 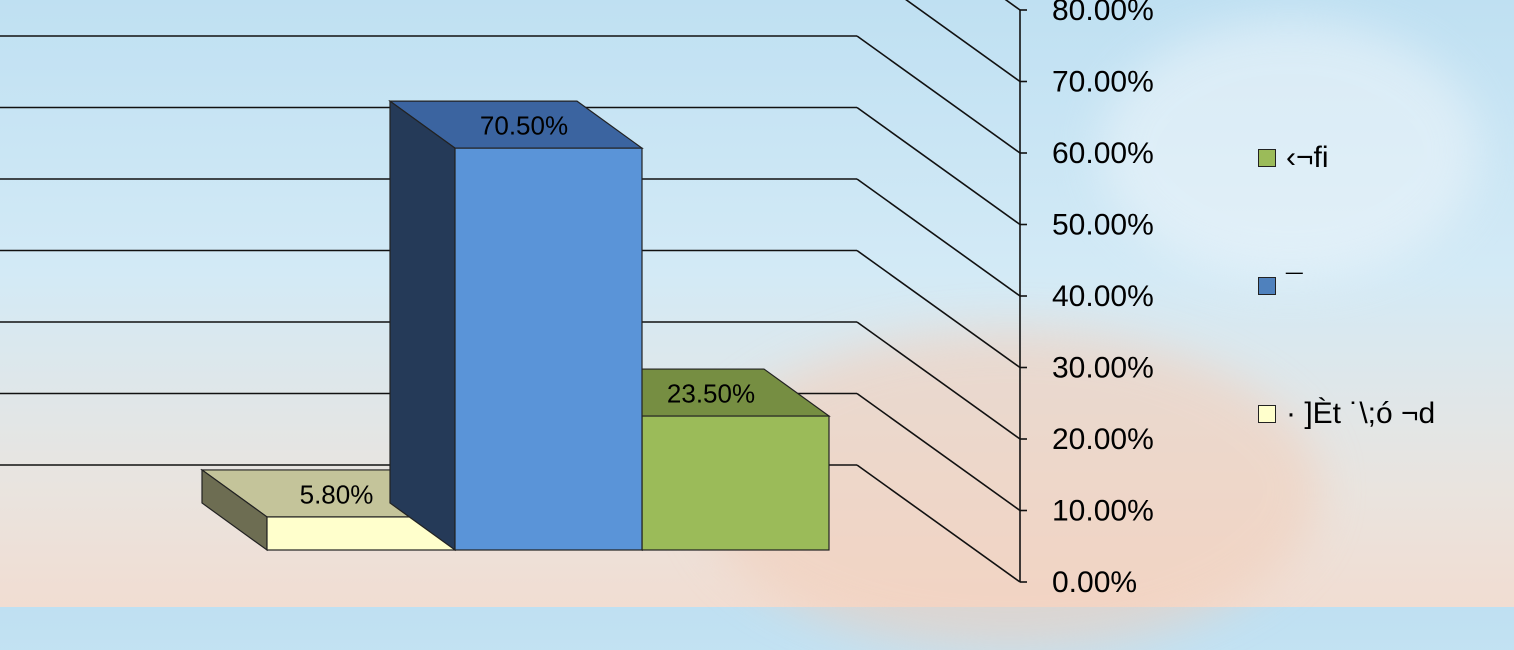 I want to click on y-tick-label: 40.00%, so click(x=1103, y=296).